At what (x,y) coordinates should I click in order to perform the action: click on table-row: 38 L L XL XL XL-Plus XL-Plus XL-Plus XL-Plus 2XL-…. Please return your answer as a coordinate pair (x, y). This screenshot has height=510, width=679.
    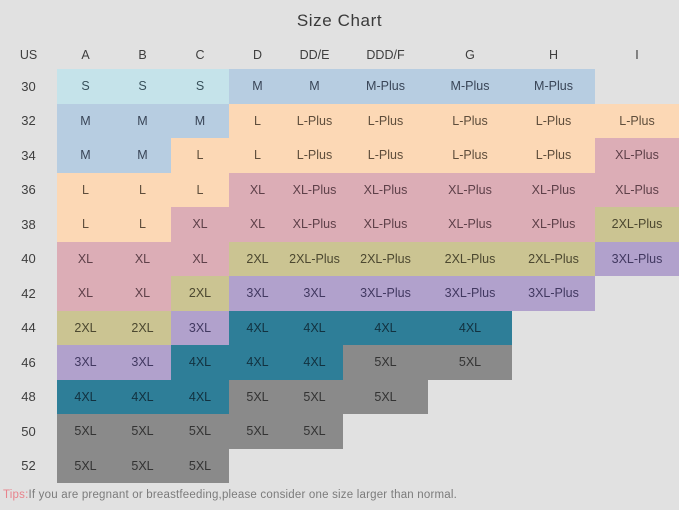
    Looking at the image, I should click on (339, 224).